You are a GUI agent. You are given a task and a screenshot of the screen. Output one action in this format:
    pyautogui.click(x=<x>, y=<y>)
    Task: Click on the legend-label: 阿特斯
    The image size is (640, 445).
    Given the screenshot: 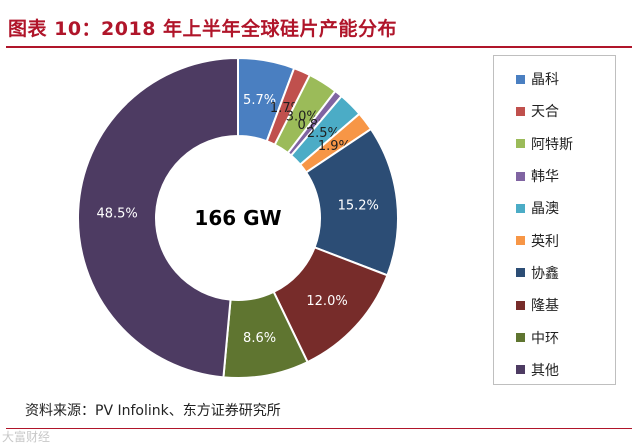 What is the action you would take?
    pyautogui.click(x=552, y=144)
    